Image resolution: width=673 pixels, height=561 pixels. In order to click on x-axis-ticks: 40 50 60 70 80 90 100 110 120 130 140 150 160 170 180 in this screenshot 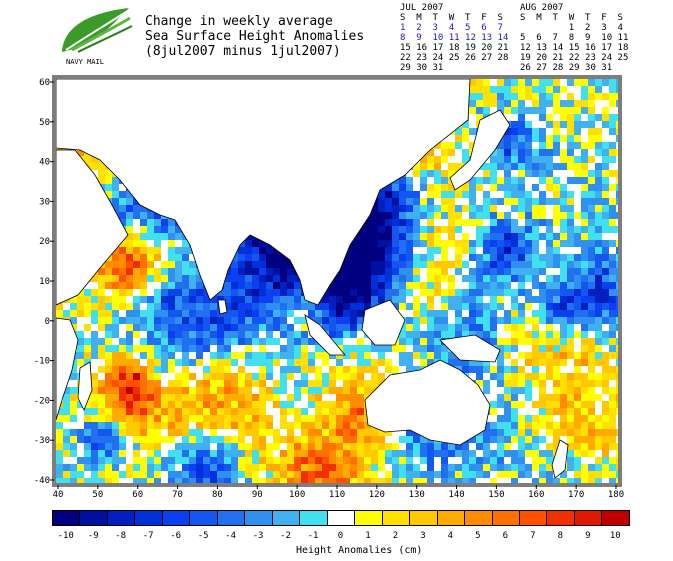, I will do `click(338, 492)`.